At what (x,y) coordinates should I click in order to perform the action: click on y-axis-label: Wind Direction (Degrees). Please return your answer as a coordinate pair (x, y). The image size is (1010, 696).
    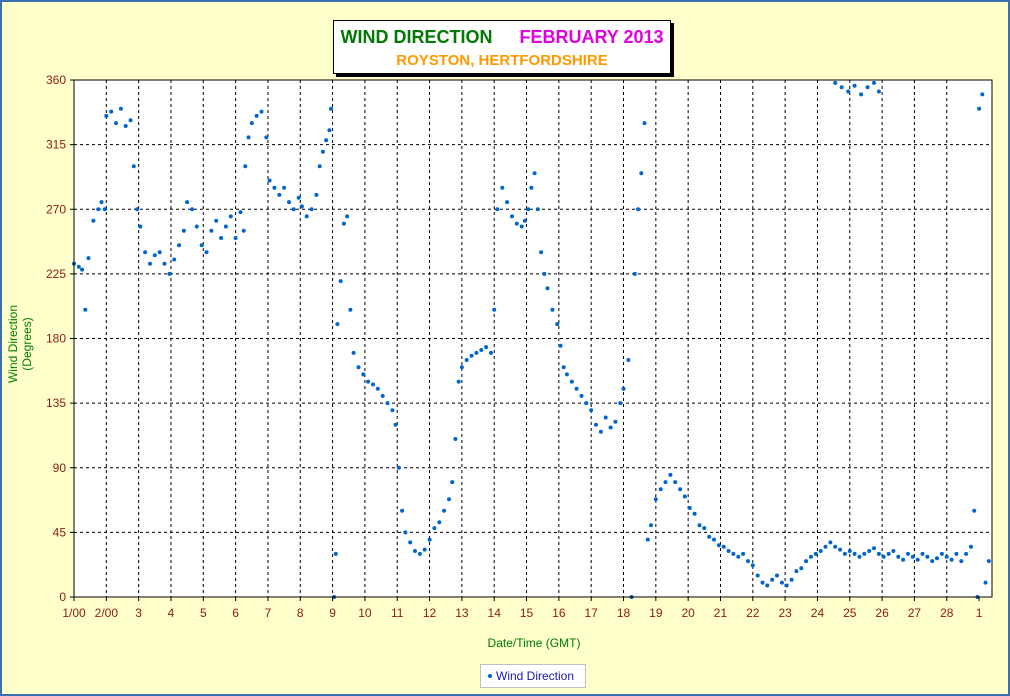
    Looking at the image, I should click on (20, 344).